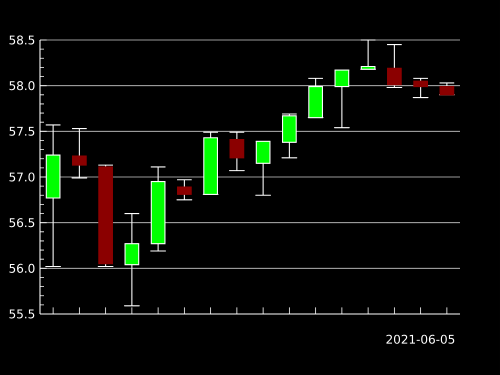  Describe the element at coordinates (21, 268) in the screenshot. I see `y-tick-label: 56.0` at that location.